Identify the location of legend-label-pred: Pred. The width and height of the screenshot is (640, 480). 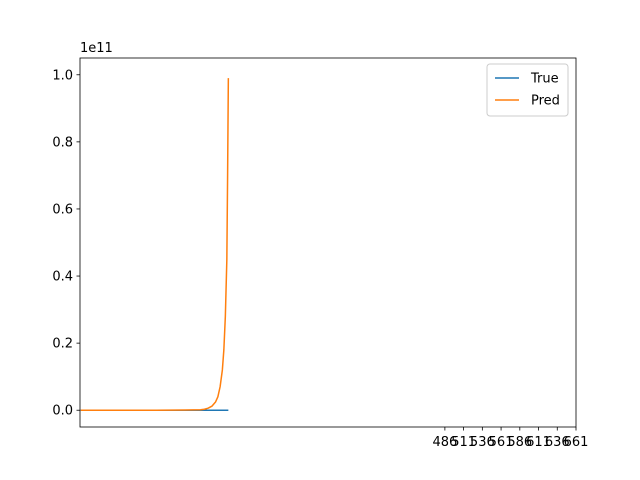
(545, 101).